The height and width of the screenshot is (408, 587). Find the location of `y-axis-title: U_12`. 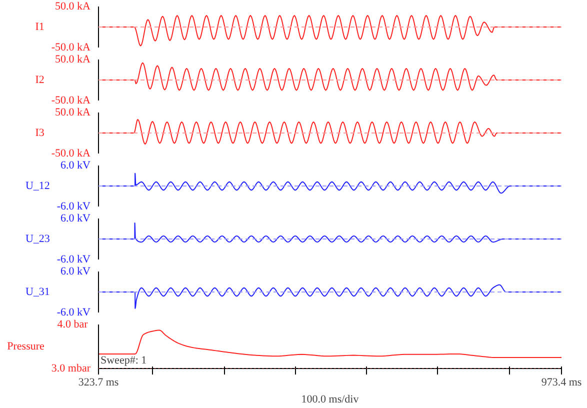

y-axis-title: U_12 is located at coordinates (37, 186).